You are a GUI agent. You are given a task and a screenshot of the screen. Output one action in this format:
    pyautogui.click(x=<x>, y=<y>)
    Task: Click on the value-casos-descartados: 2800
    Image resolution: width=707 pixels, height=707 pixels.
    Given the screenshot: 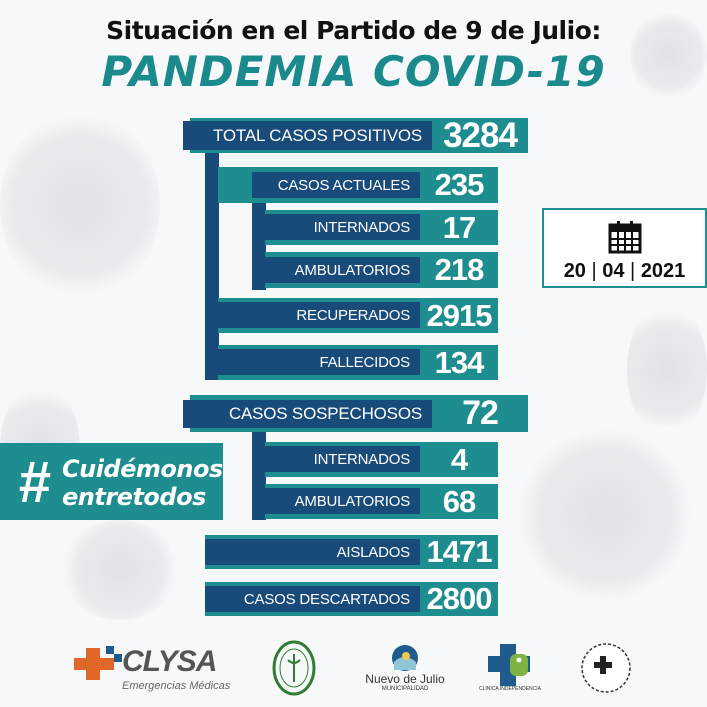 What is the action you would take?
    pyautogui.click(x=459, y=598)
    